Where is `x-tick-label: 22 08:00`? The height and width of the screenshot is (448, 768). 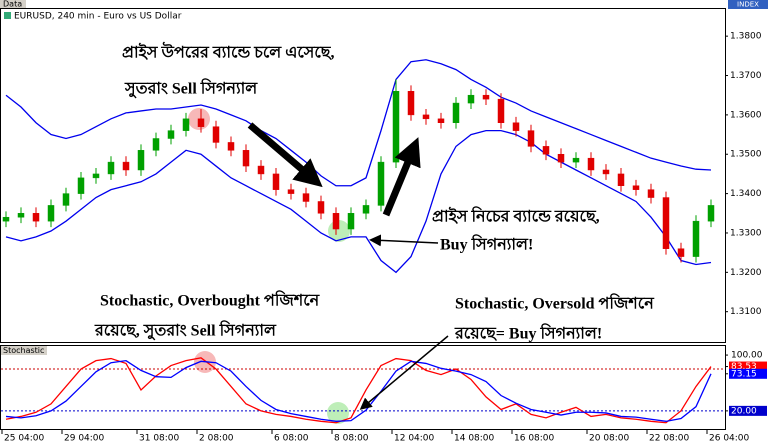 x-tick-label: 22 08:00 is located at coordinates (669, 439).